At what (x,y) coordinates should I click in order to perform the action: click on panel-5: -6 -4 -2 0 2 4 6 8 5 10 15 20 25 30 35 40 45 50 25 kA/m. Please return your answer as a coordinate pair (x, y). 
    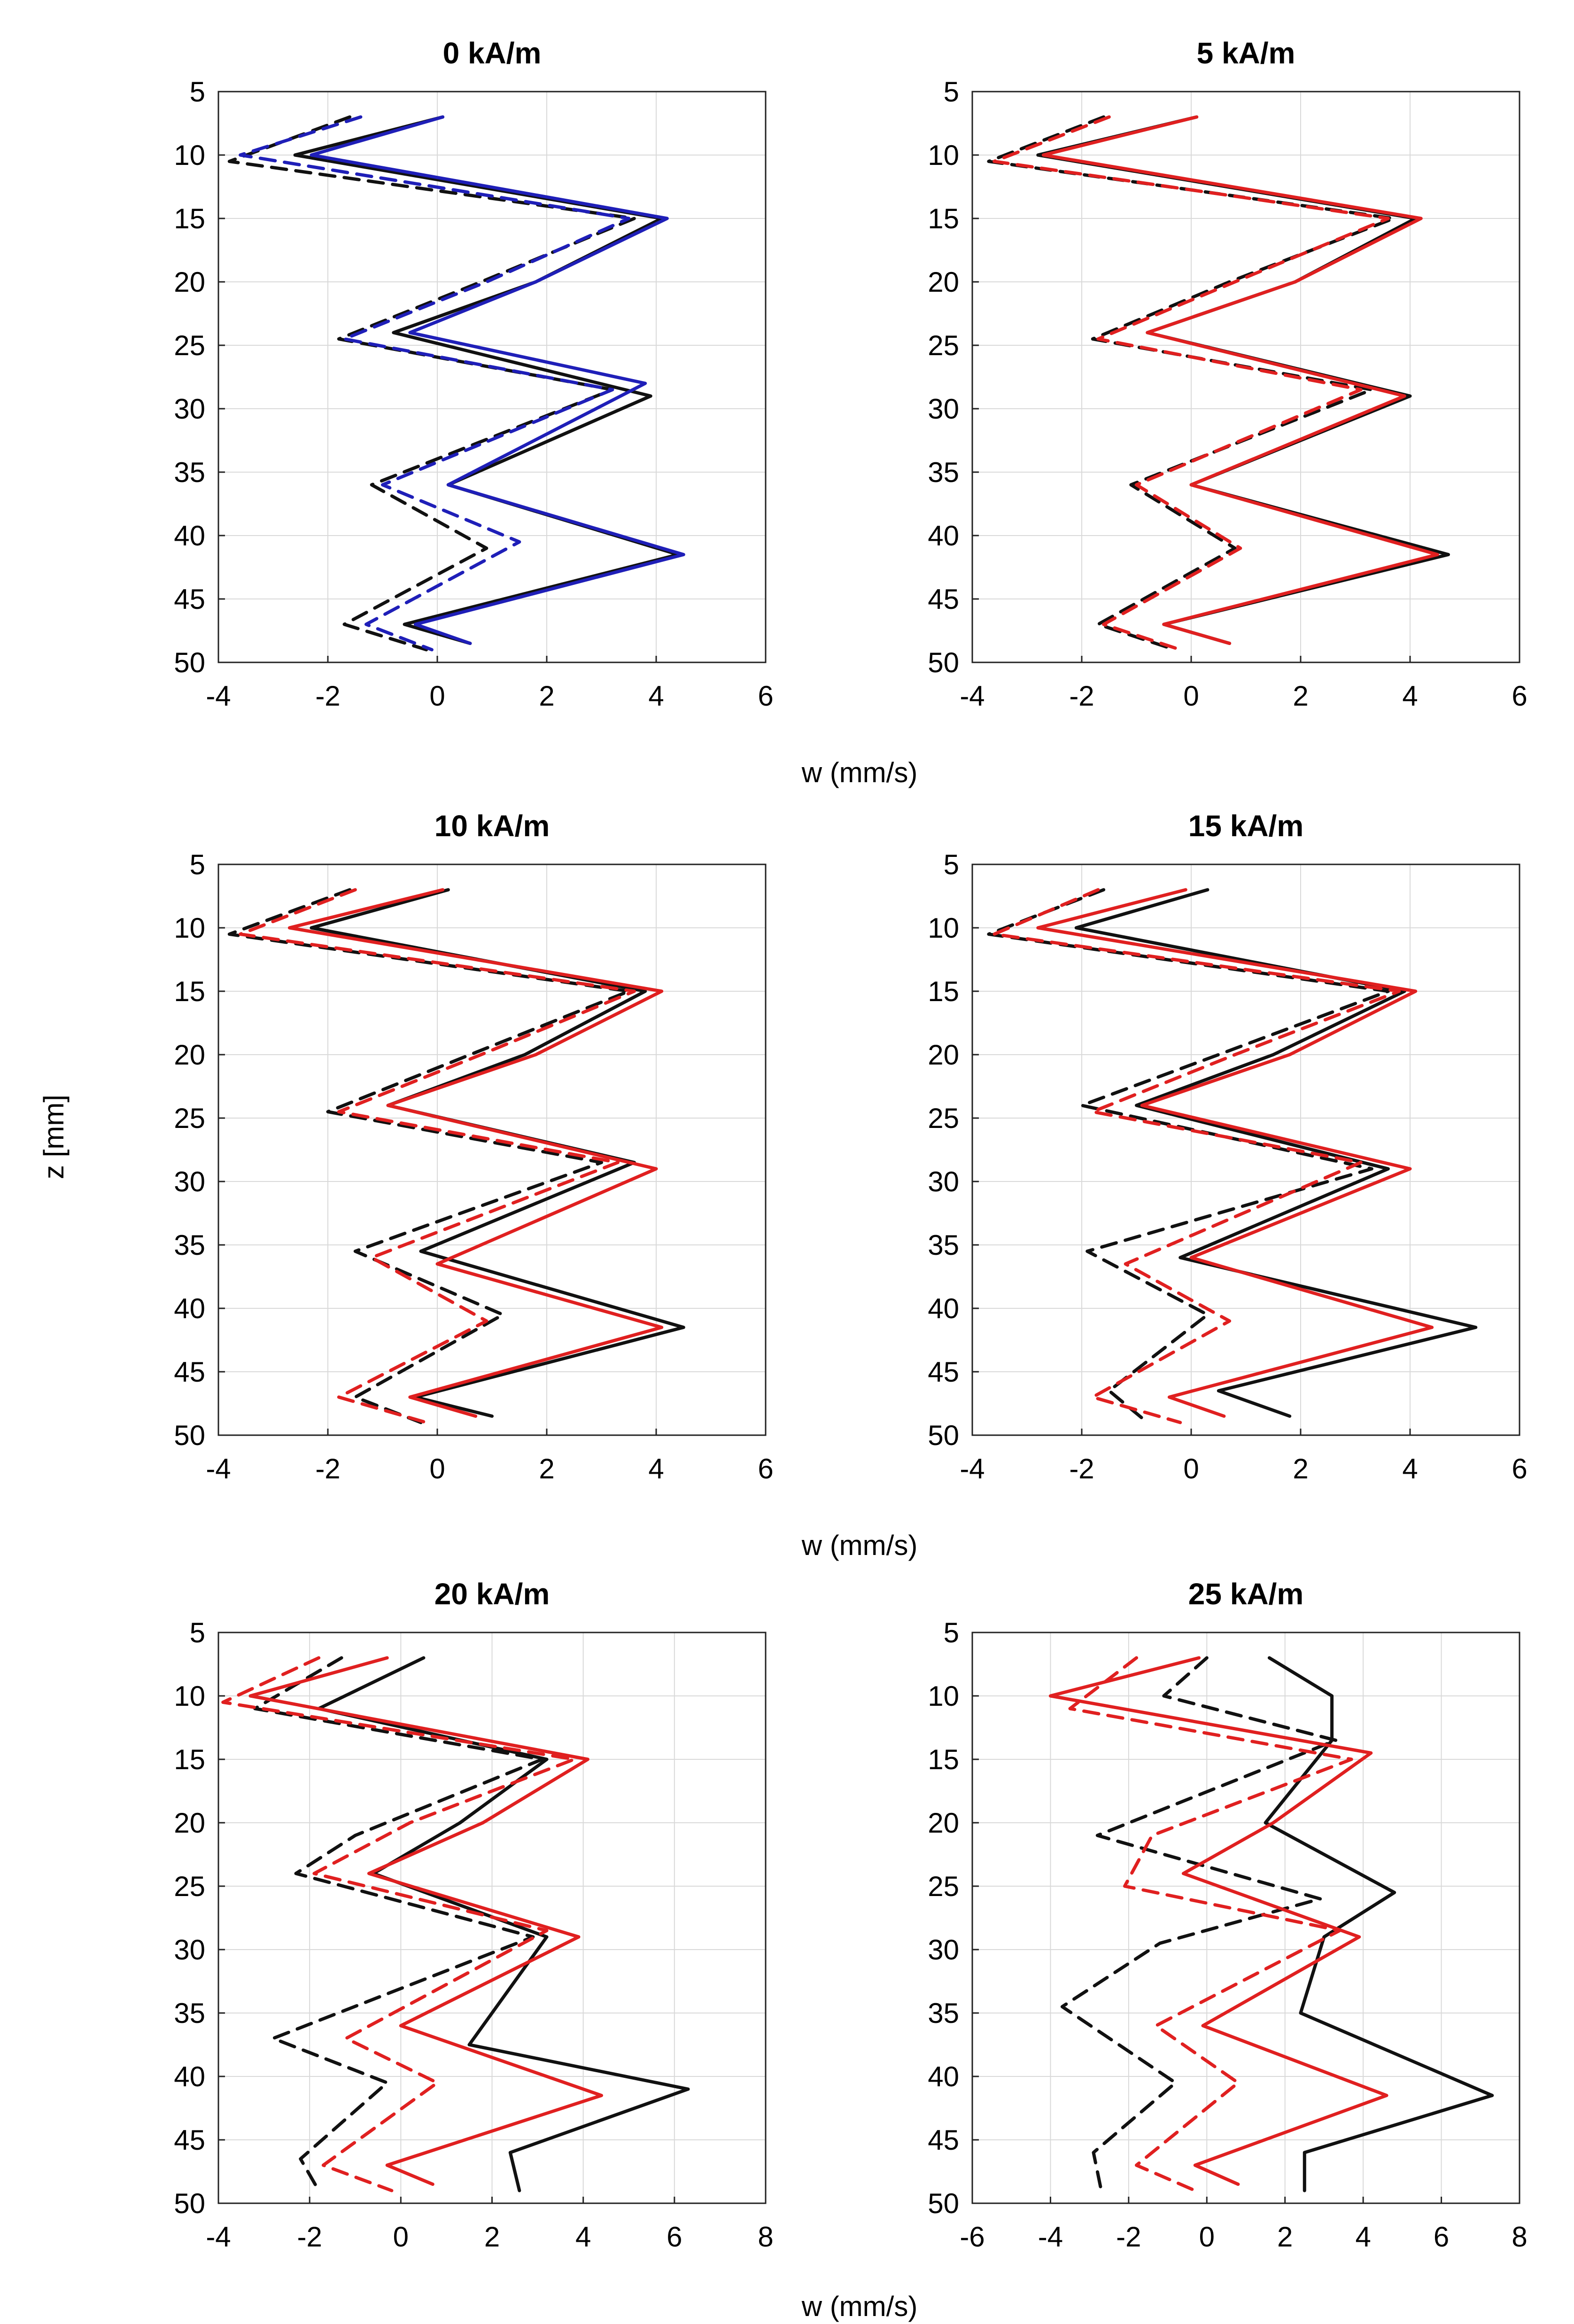
    Looking at the image, I should click on (1227, 1915).